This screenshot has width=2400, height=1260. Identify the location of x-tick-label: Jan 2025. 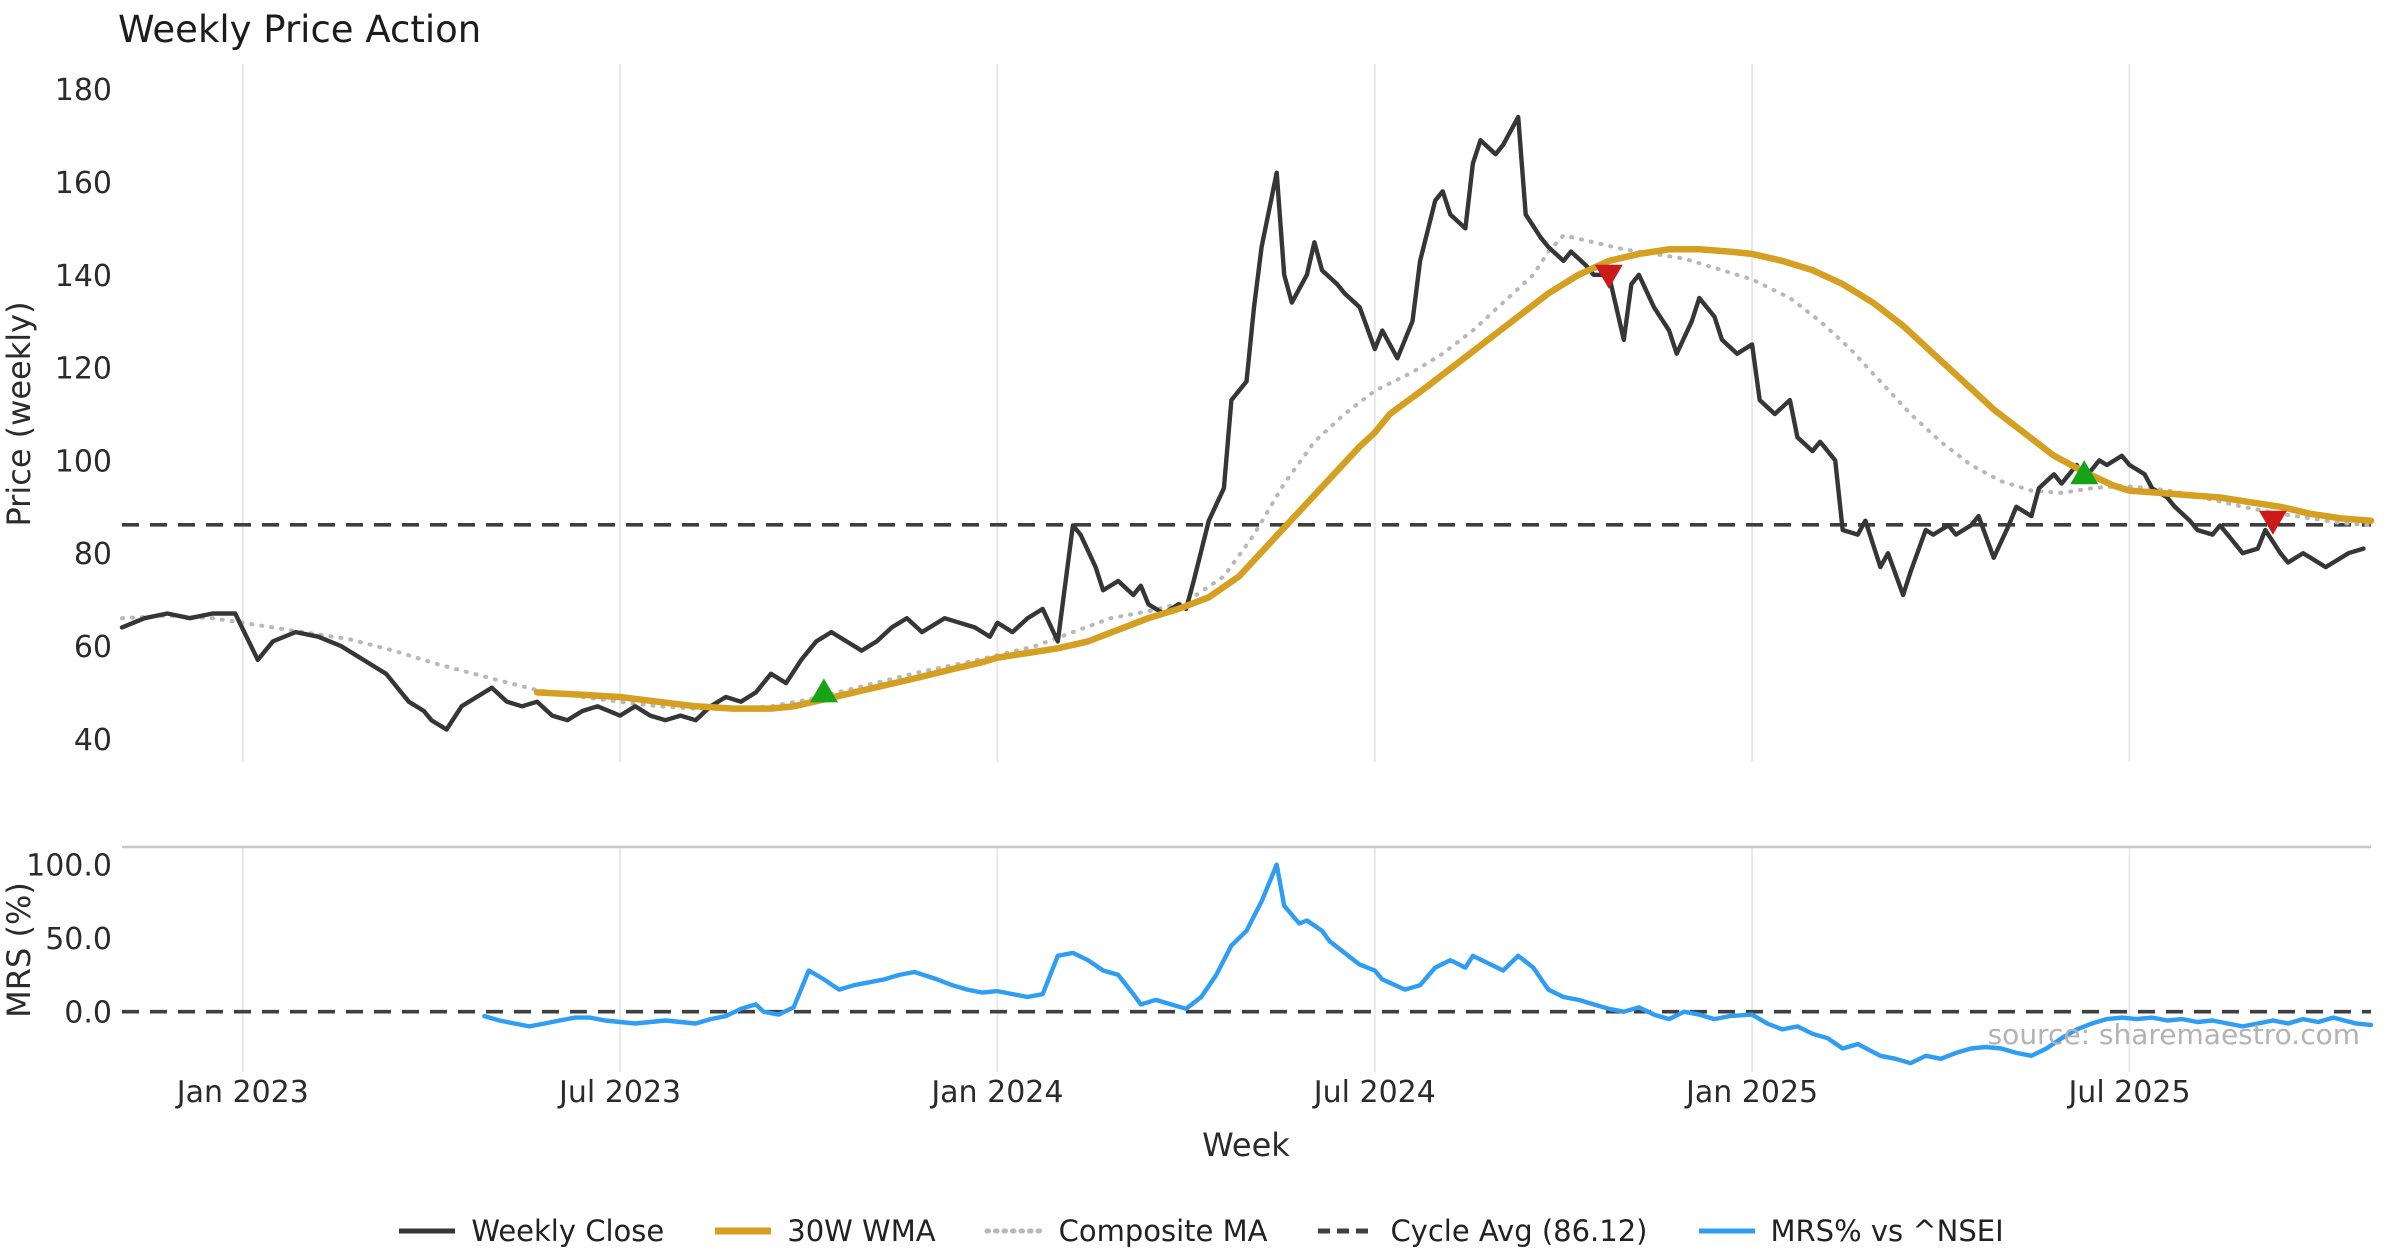
(1751, 1092).